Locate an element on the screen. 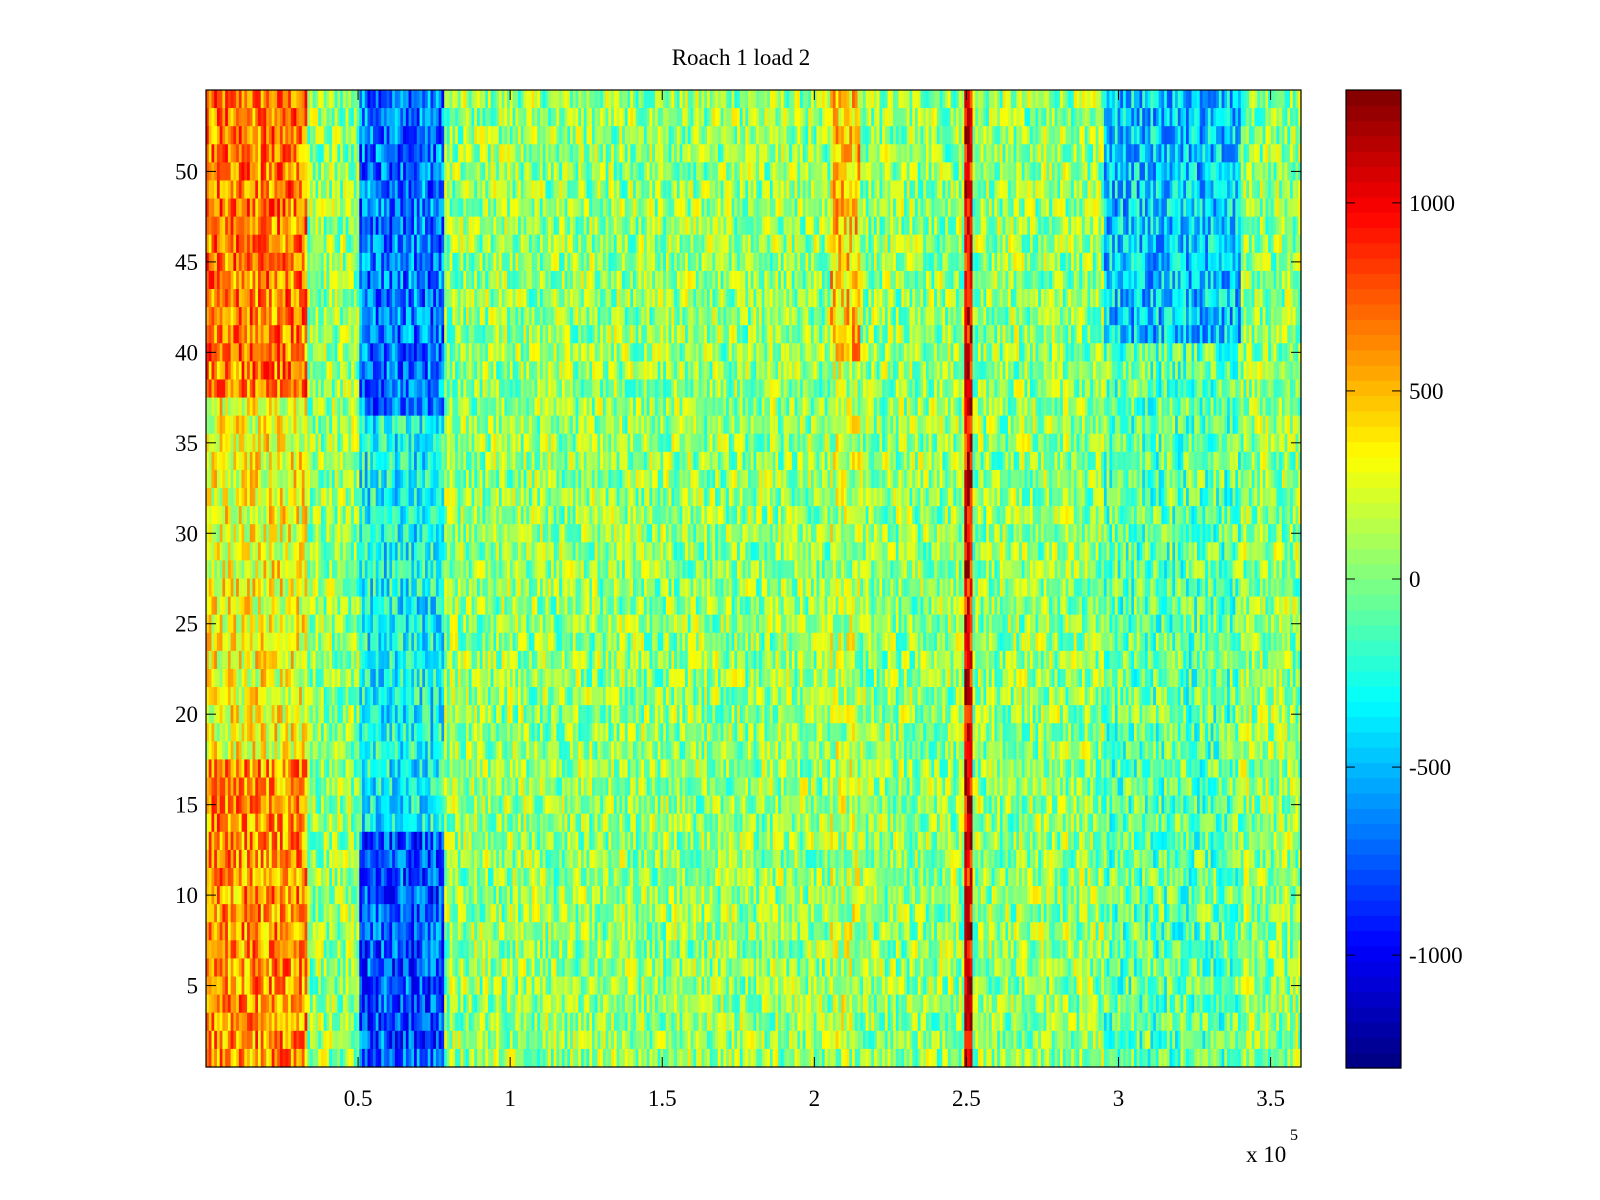 Image resolution: width=1600 pixels, height=1200 pixels. chart-title: Roach 1 load 2 is located at coordinates (741, 57).